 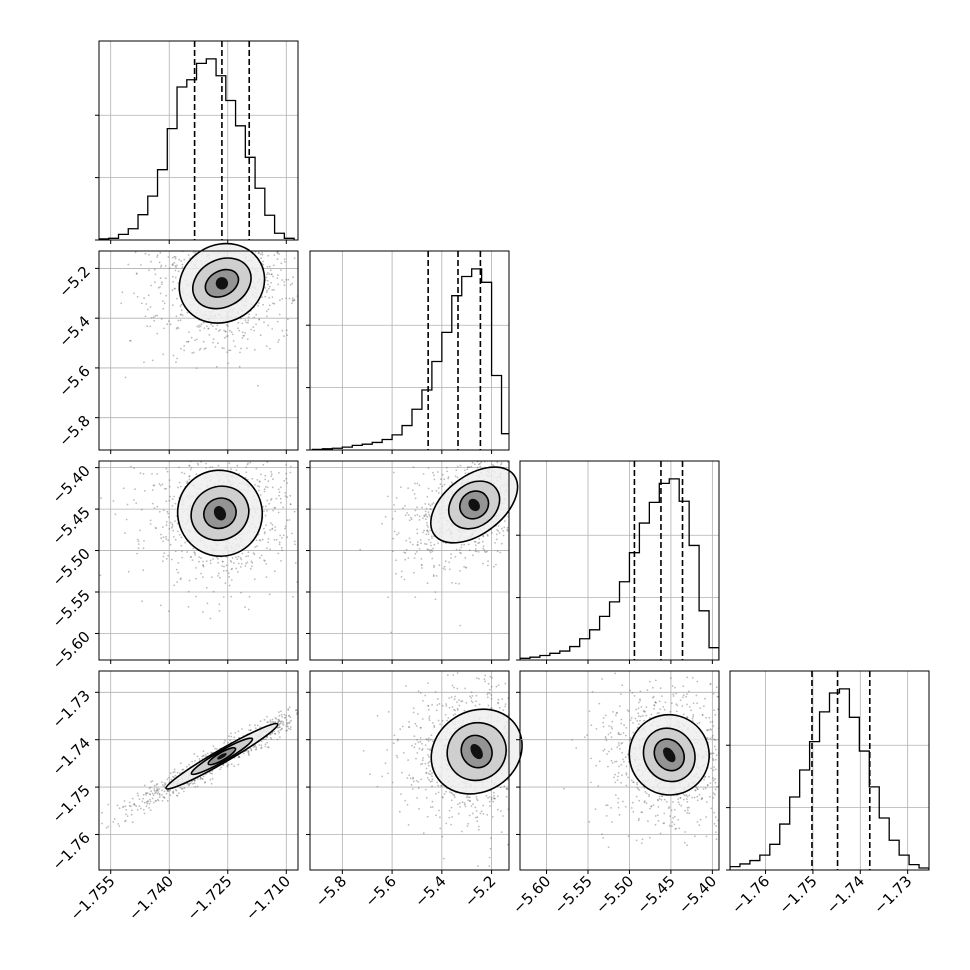 I want to click on panel-1-0: −5.8−5.6−5.4−5.2, so click(x=181, y=330).